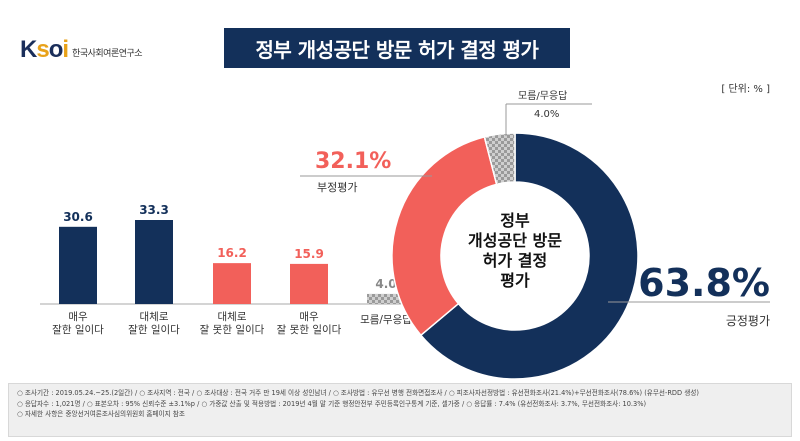  What do you see at coordinates (44, 49) in the screenshot?
I see `logo-wordmark: Ksoi` at bounding box center [44, 49].